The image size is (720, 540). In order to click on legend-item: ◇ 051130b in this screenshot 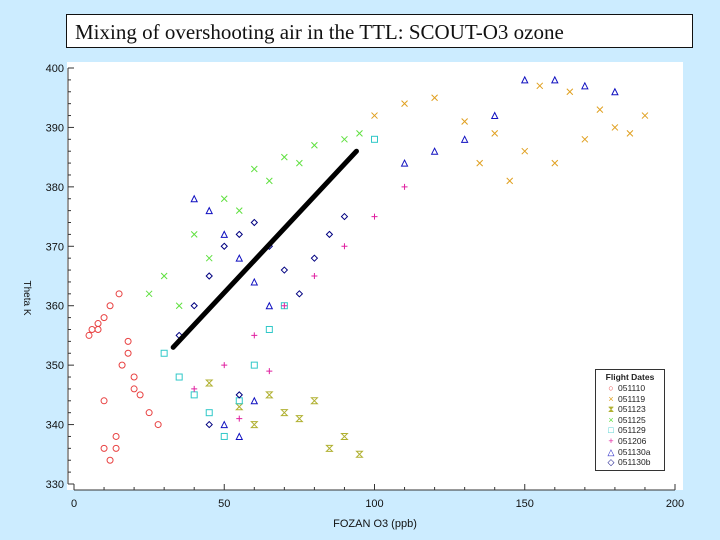, I will do `click(630, 462)`.